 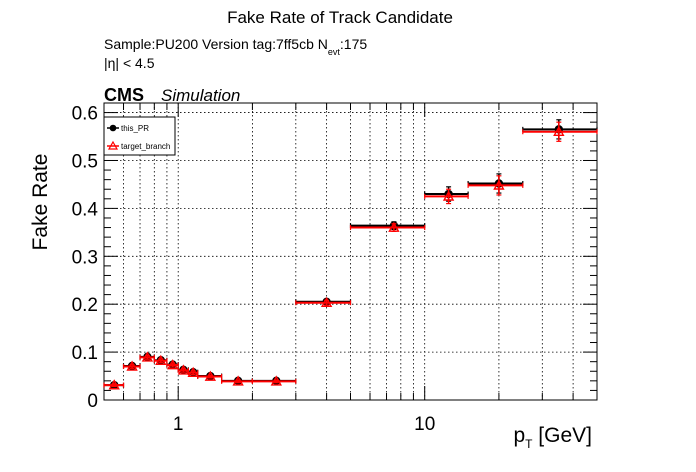 What do you see at coordinates (113, 128) in the screenshot?
I see `legend-marker-this-pr` at bounding box center [113, 128].